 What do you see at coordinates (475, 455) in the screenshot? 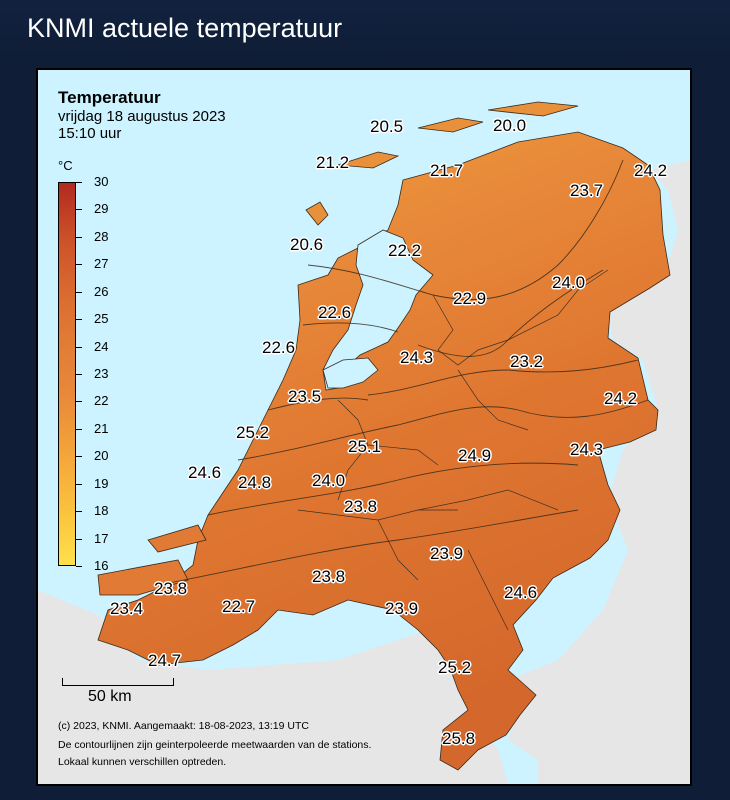
I see `station-temperature: 24.9` at bounding box center [475, 455].